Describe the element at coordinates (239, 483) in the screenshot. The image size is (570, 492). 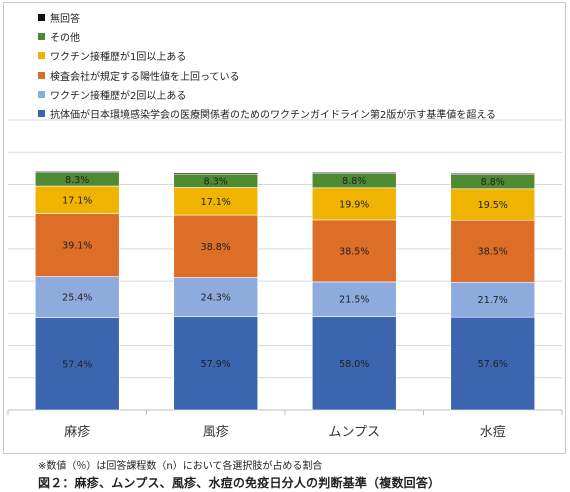
I see `figure-caption: 図２：麻疹、ムンプス、風疹、水痘の免疫日分人の判断基準（複数回答）` at that location.